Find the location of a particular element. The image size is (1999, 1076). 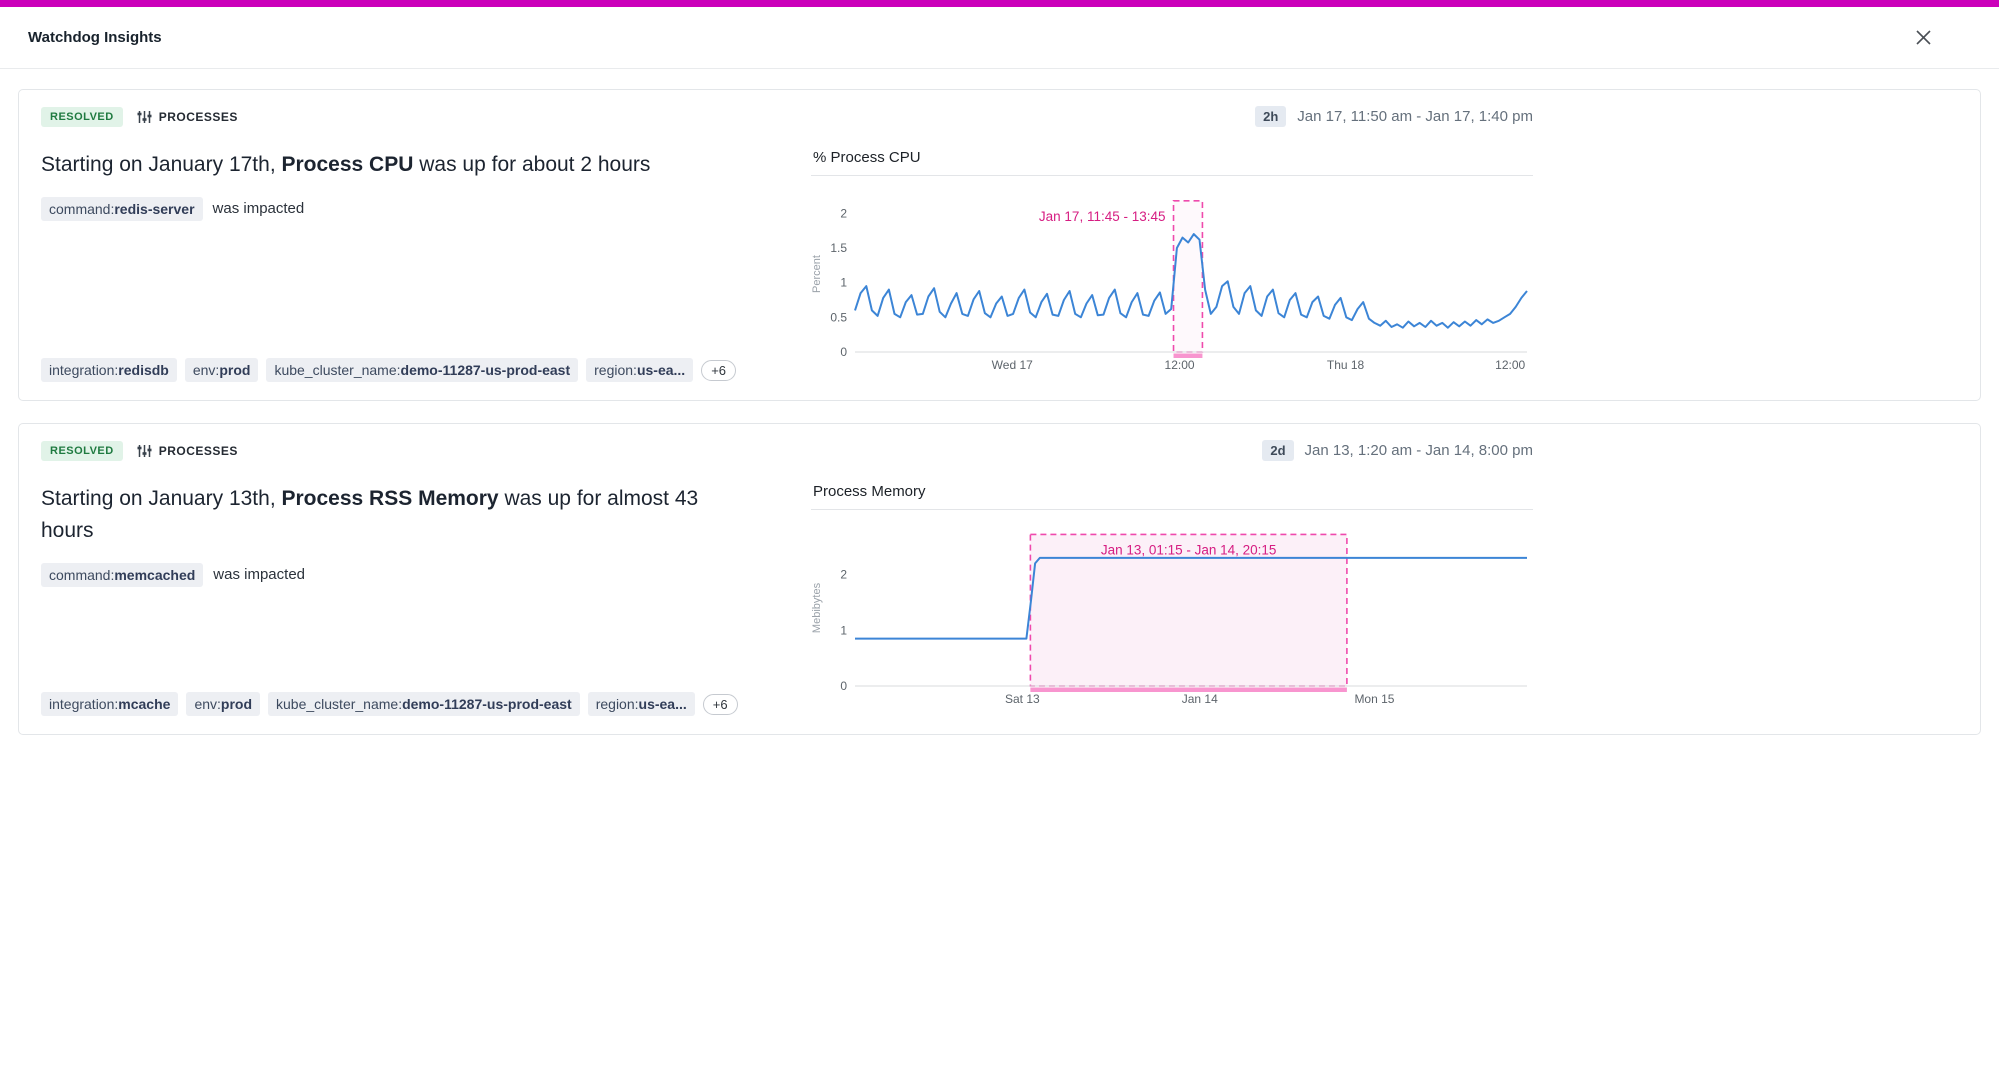

chart-title: % Process CPU is located at coordinates (1172, 162).